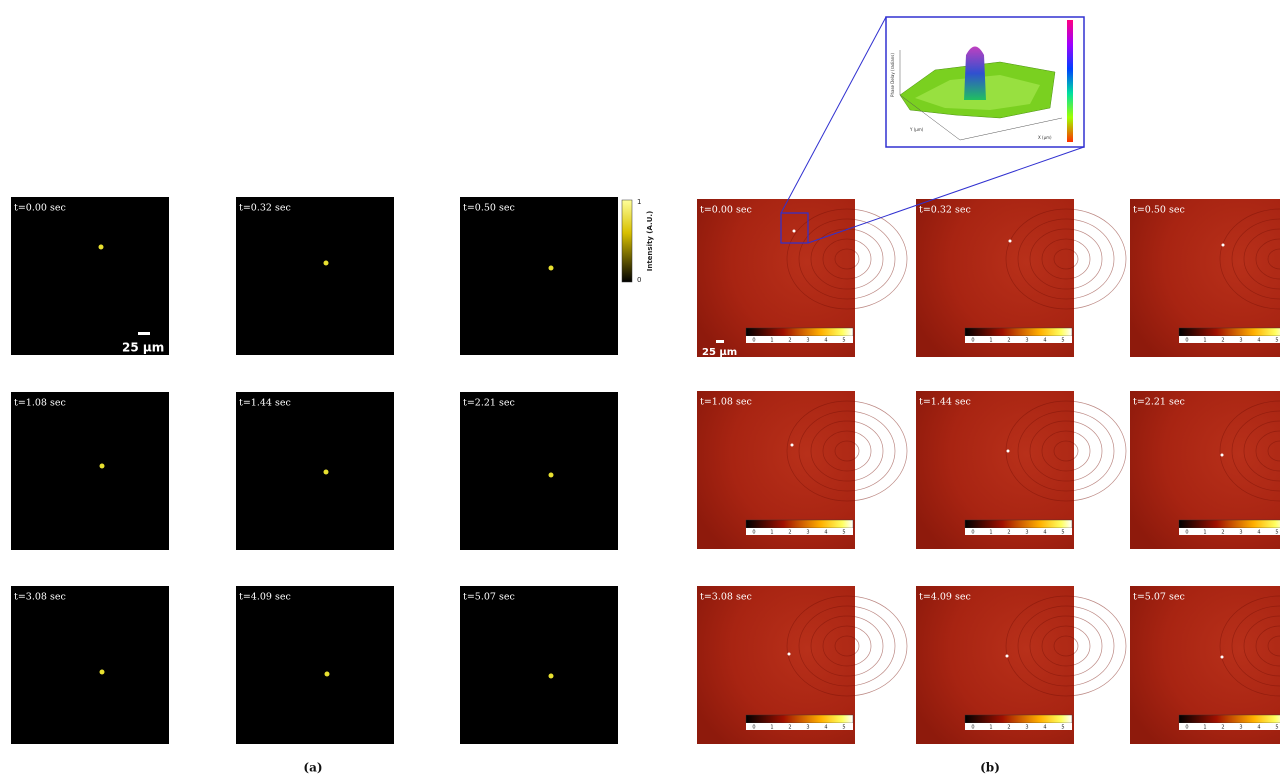 The height and width of the screenshot is (778, 1280). Describe the element at coordinates (639, 202) in the screenshot. I see `colorbar-max: 1` at that location.